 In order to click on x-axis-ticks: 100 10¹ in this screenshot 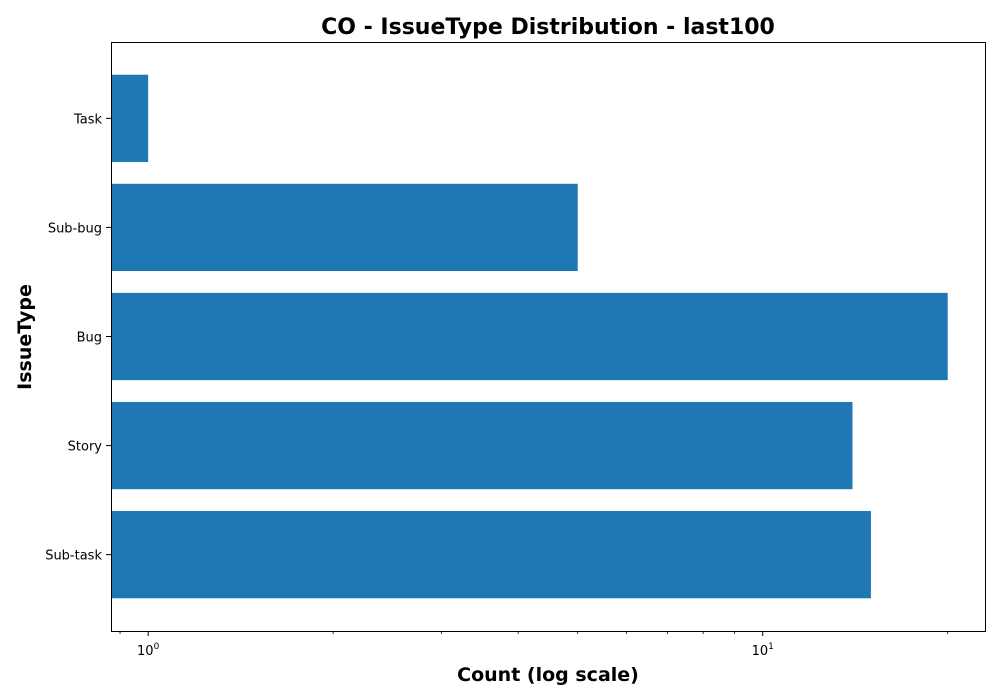, I will do `click(534, 645)`.